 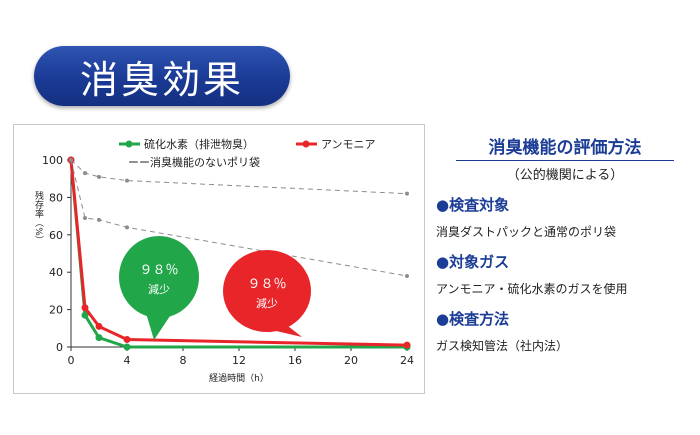 I want to click on x-tick-label: 24, so click(x=407, y=360).